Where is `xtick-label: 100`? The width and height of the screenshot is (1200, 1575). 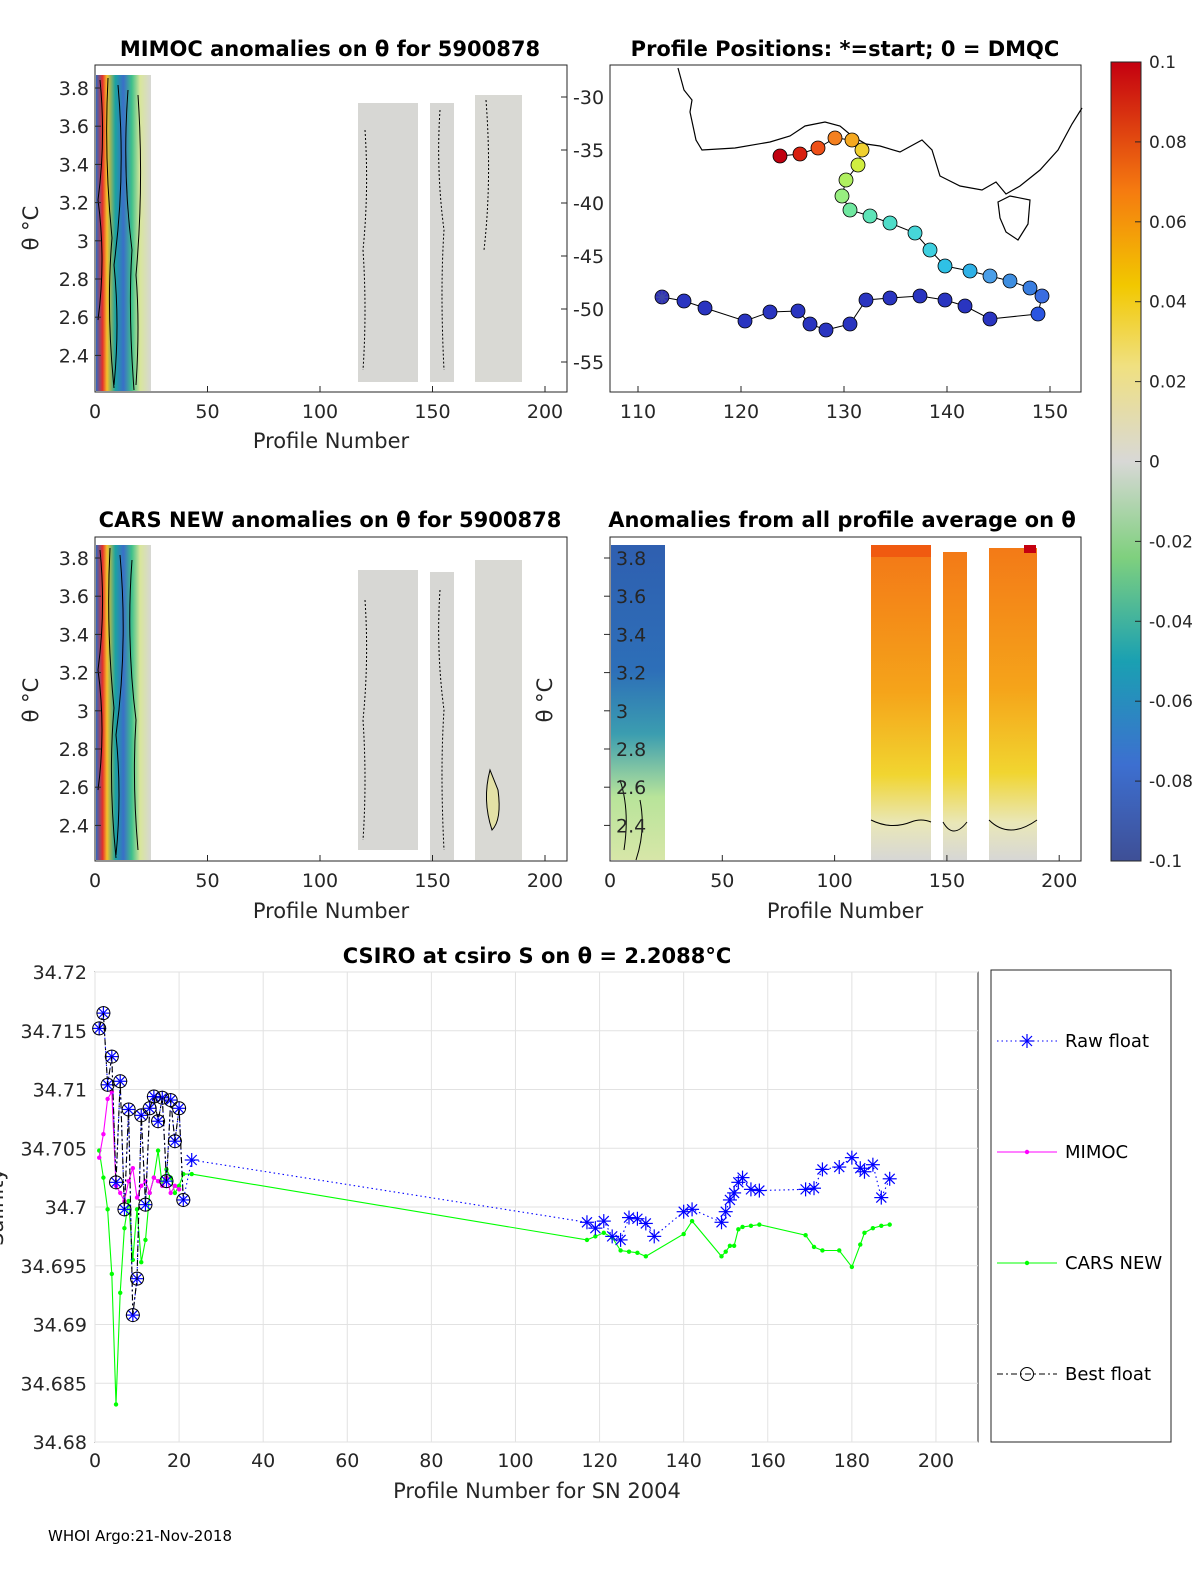
xtick-label: 100 is located at coordinates (320, 881).